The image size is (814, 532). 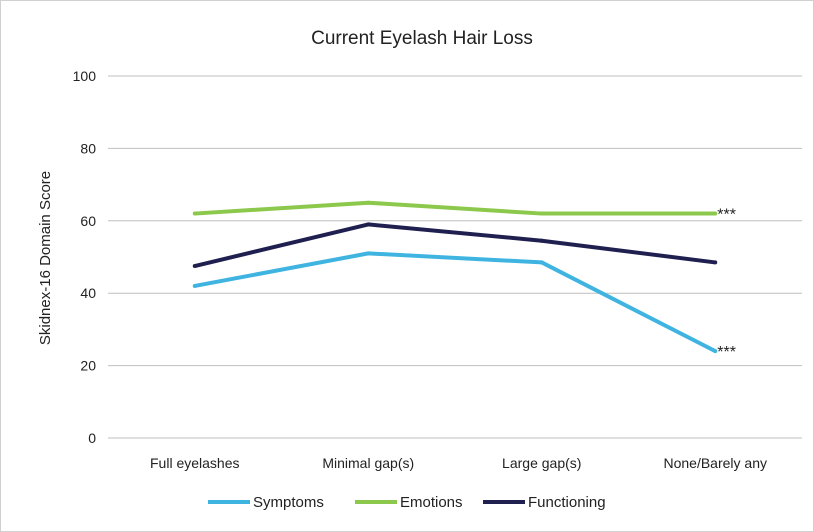 What do you see at coordinates (85, 76) in the screenshot?
I see `y-tick-label: 100` at bounding box center [85, 76].